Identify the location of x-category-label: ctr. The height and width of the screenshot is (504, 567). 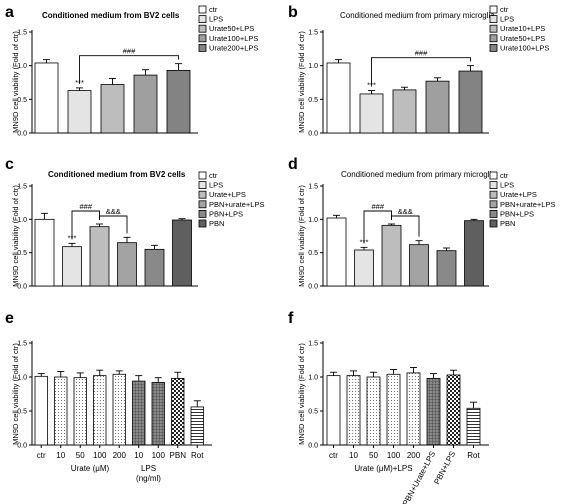
(41, 455).